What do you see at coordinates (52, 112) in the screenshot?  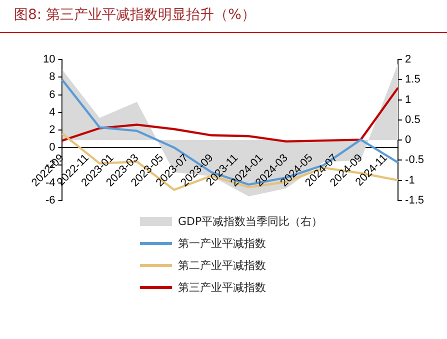 I see `y-tick-label: 4` at bounding box center [52, 112].